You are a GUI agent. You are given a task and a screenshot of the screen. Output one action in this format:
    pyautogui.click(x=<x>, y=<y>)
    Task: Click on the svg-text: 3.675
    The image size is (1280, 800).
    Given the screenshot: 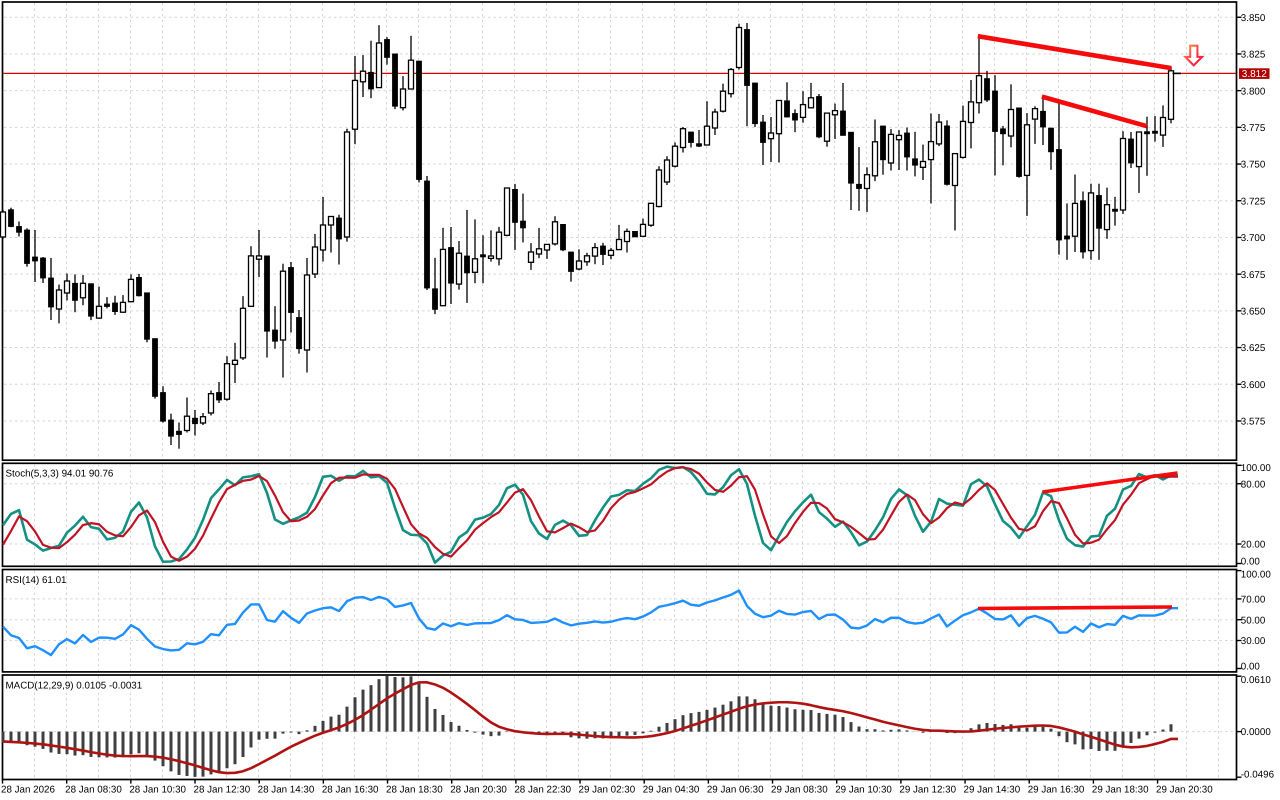 What is the action you would take?
    pyautogui.click(x=1253, y=275)
    